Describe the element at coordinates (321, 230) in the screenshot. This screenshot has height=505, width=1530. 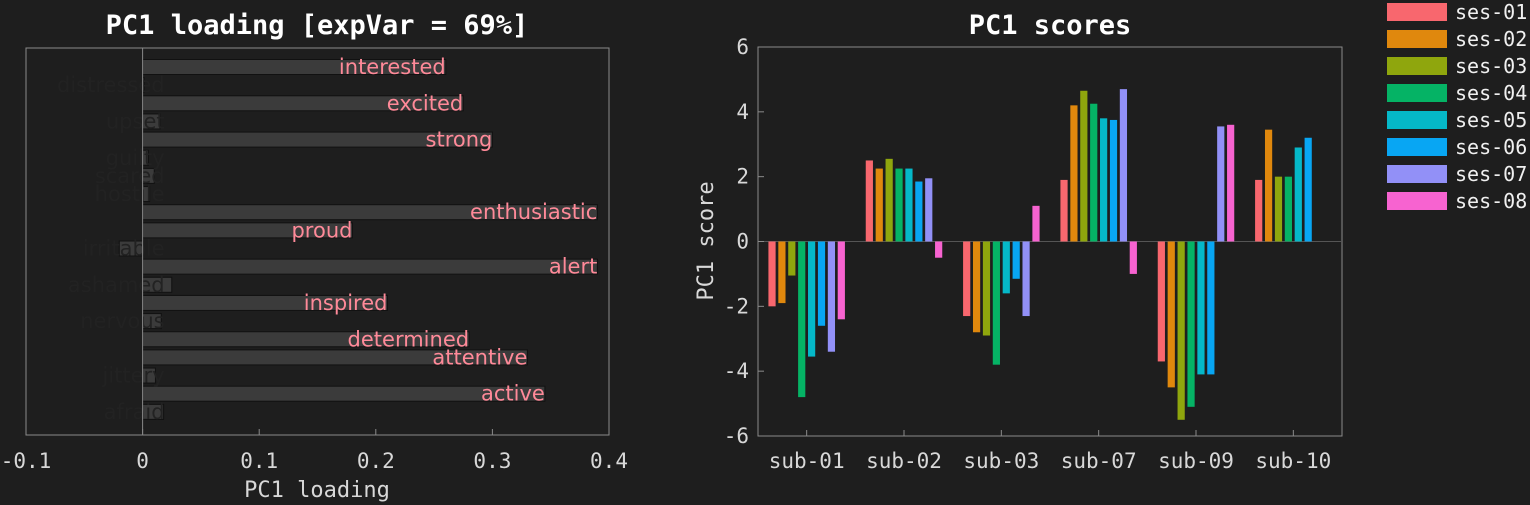
I see `loading-bar-label: proud` at that location.